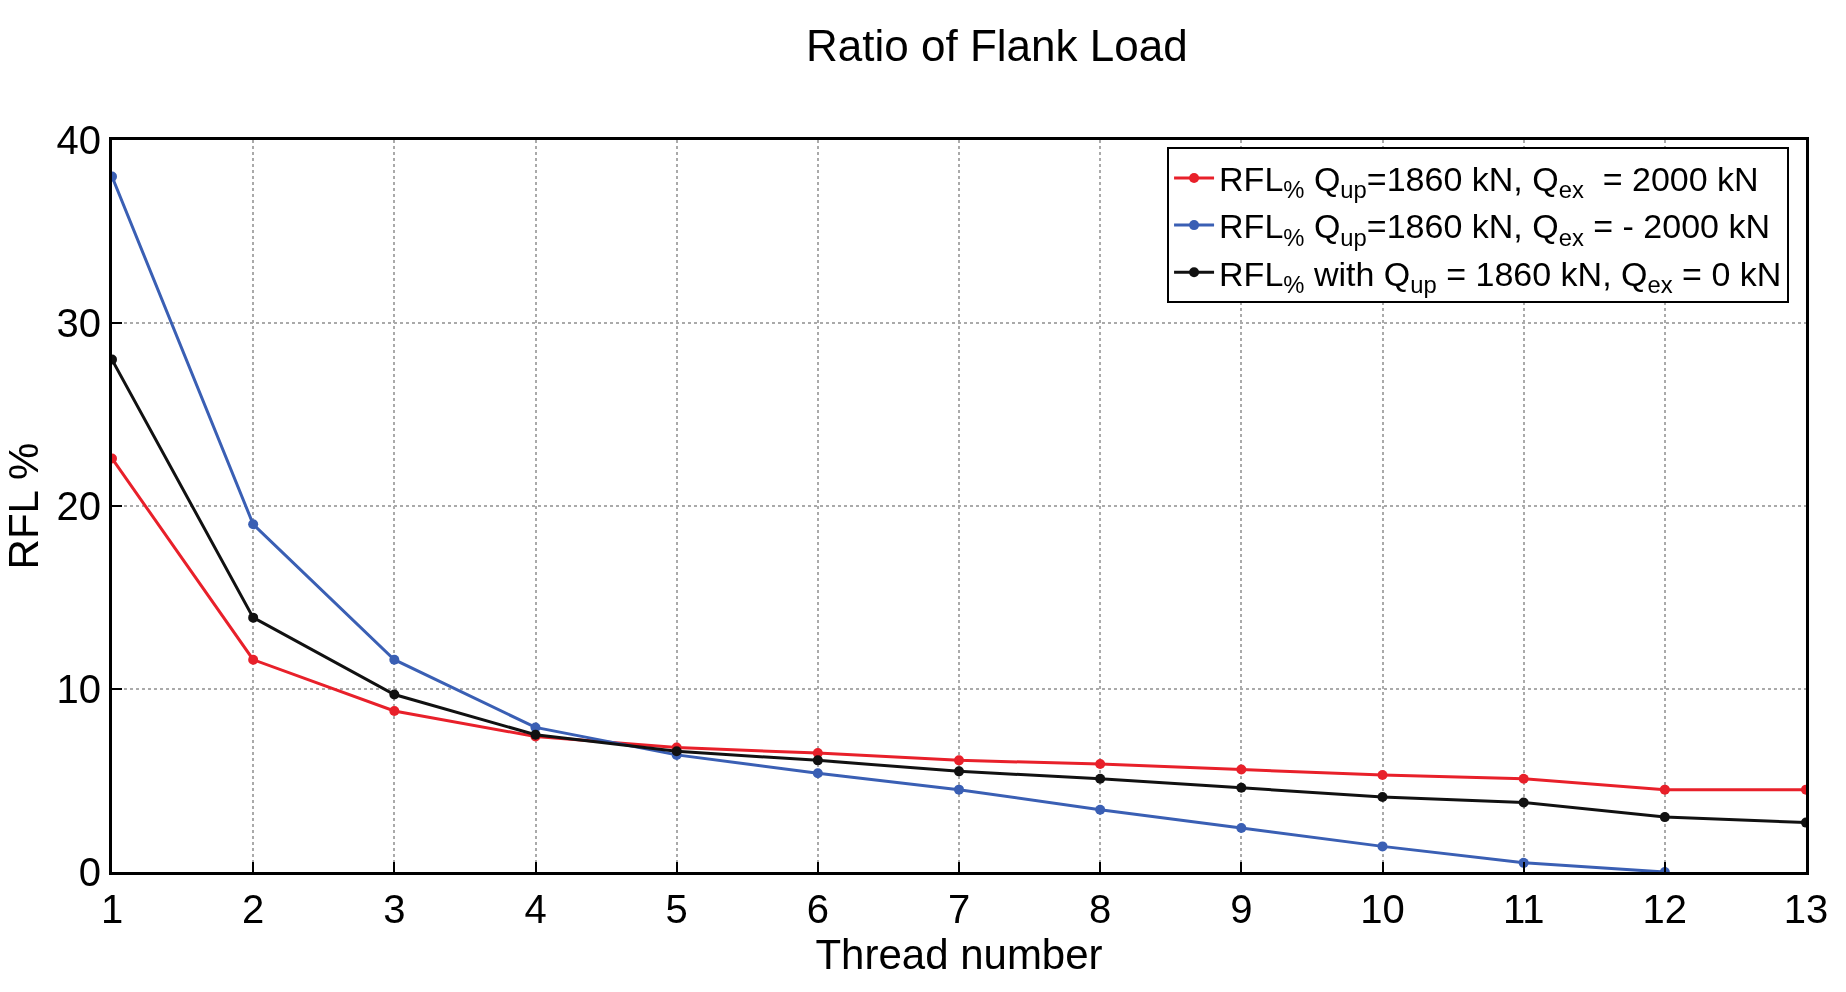  What do you see at coordinates (1523, 909) in the screenshot?
I see `x-tick-label: 11` at bounding box center [1523, 909].